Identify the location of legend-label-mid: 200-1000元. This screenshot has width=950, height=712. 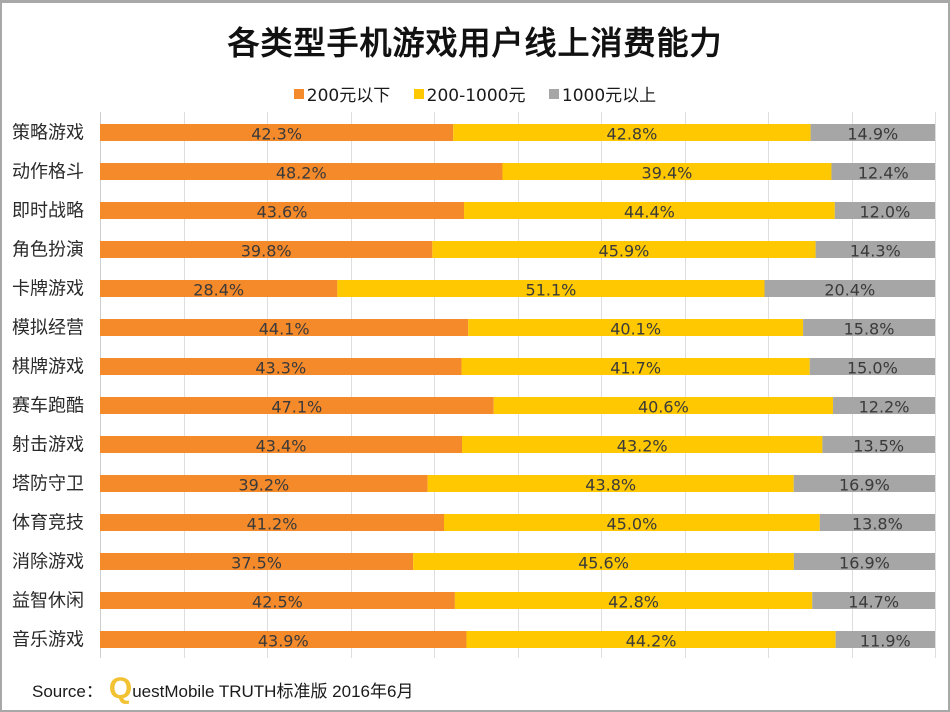
(476, 96).